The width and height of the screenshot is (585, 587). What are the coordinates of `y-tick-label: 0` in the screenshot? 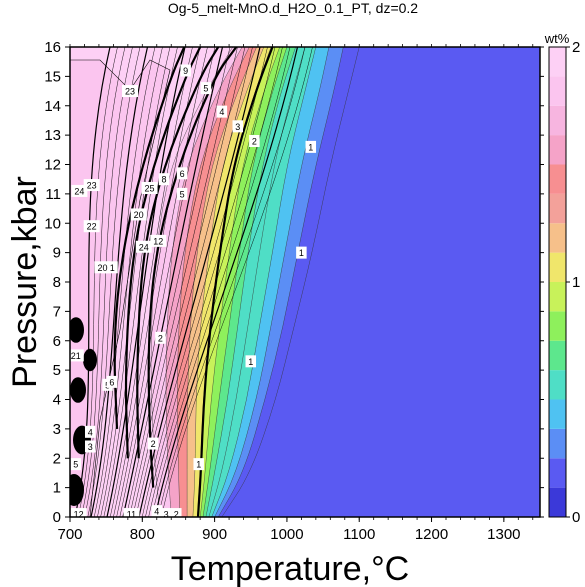 It's located at (57, 517).